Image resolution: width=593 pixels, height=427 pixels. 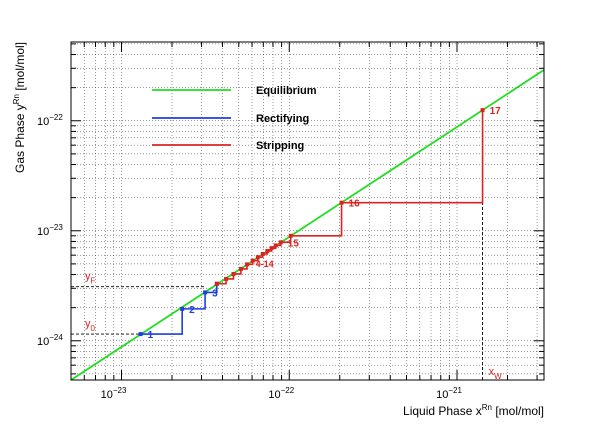 What do you see at coordinates (496, 111) in the screenshot?
I see `stage-label: 17` at bounding box center [496, 111].